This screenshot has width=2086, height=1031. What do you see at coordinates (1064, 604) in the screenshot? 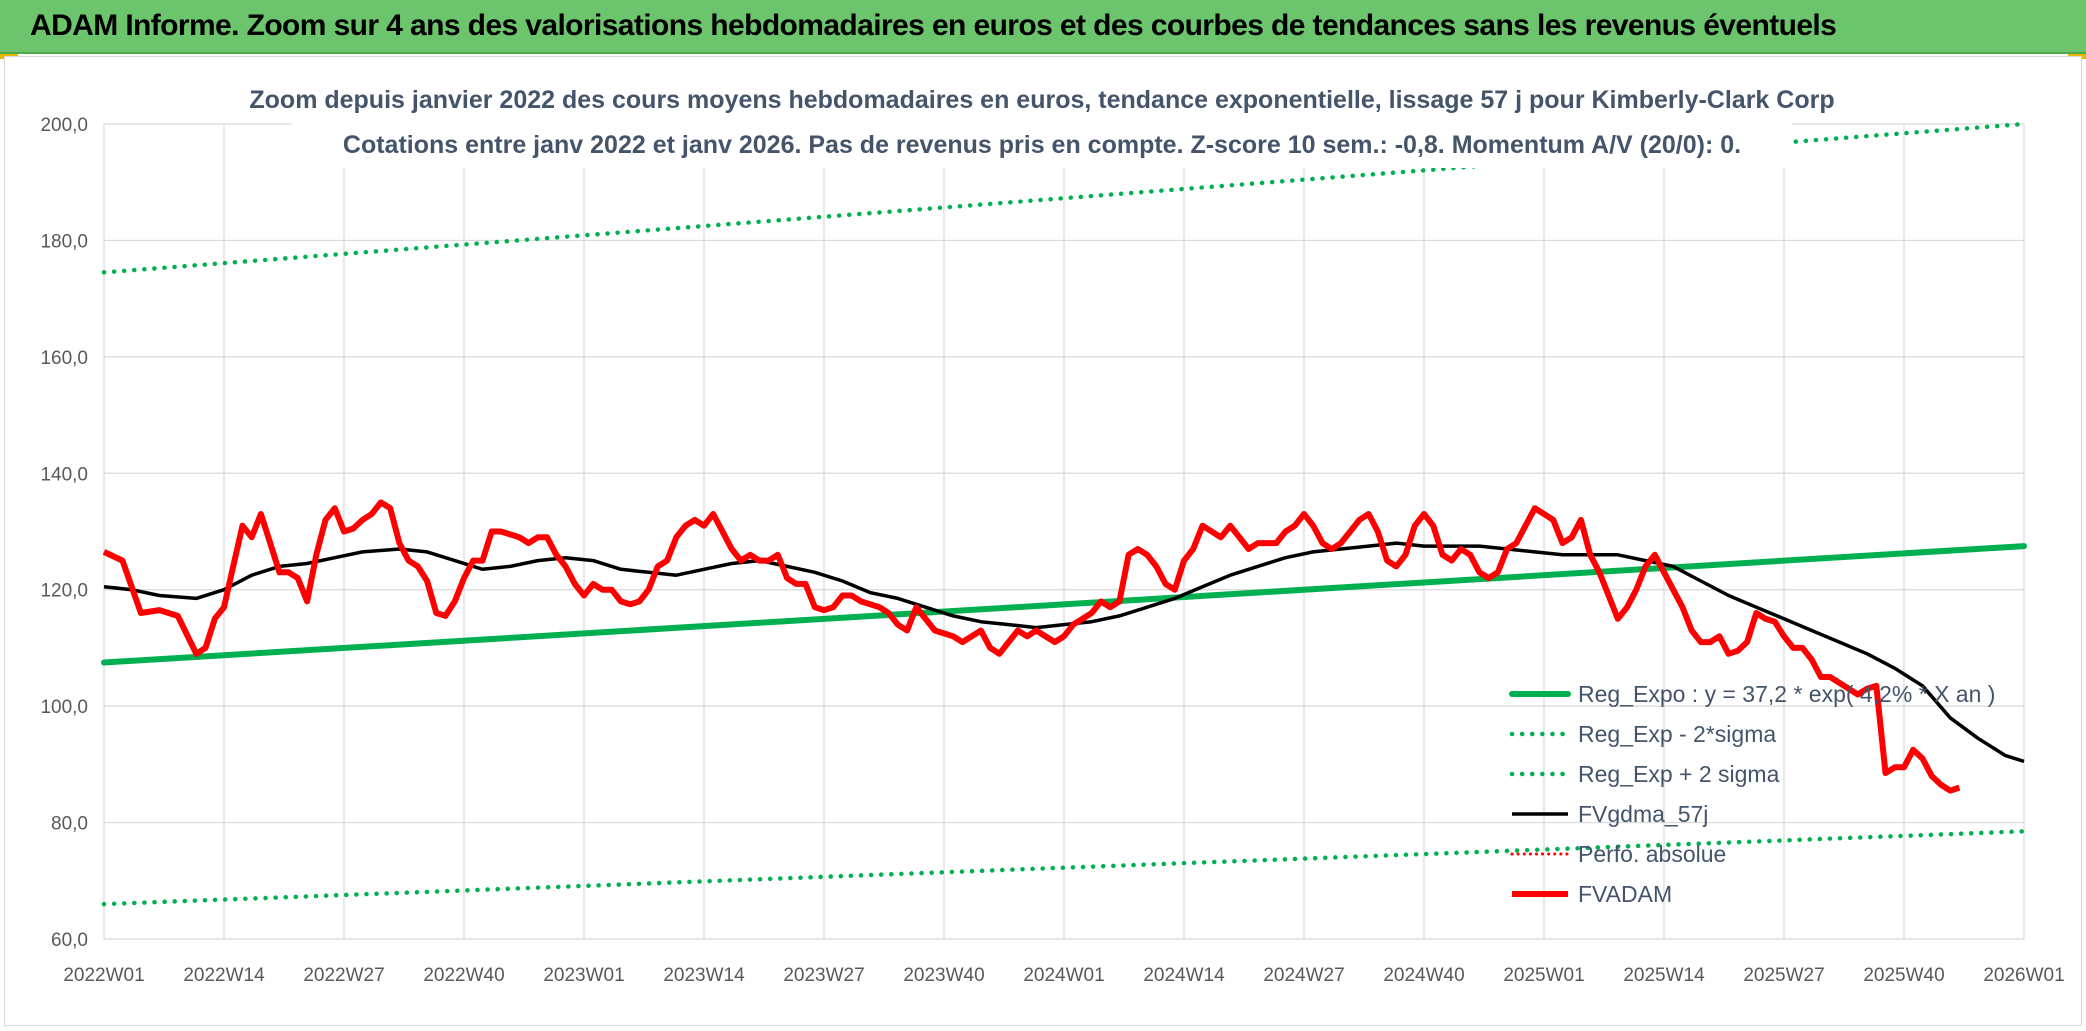
I see `series-reg_expo` at bounding box center [1064, 604].